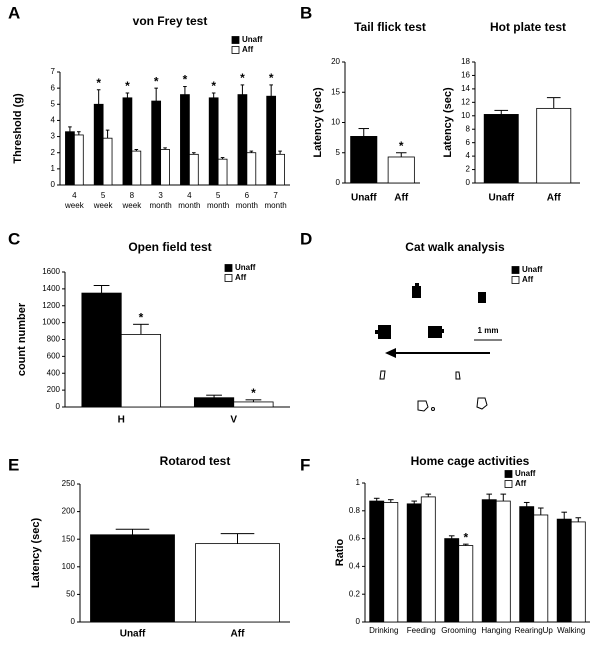 The height and width of the screenshot is (649, 600). Describe the element at coordinates (470, 461) in the screenshot. I see `chart-title: Home cage activities` at that location.